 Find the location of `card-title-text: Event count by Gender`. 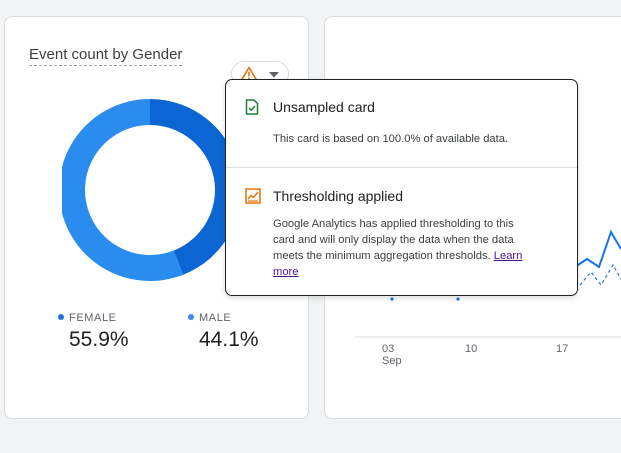

card-title-text: Event count by Gender is located at coordinates (106, 56).